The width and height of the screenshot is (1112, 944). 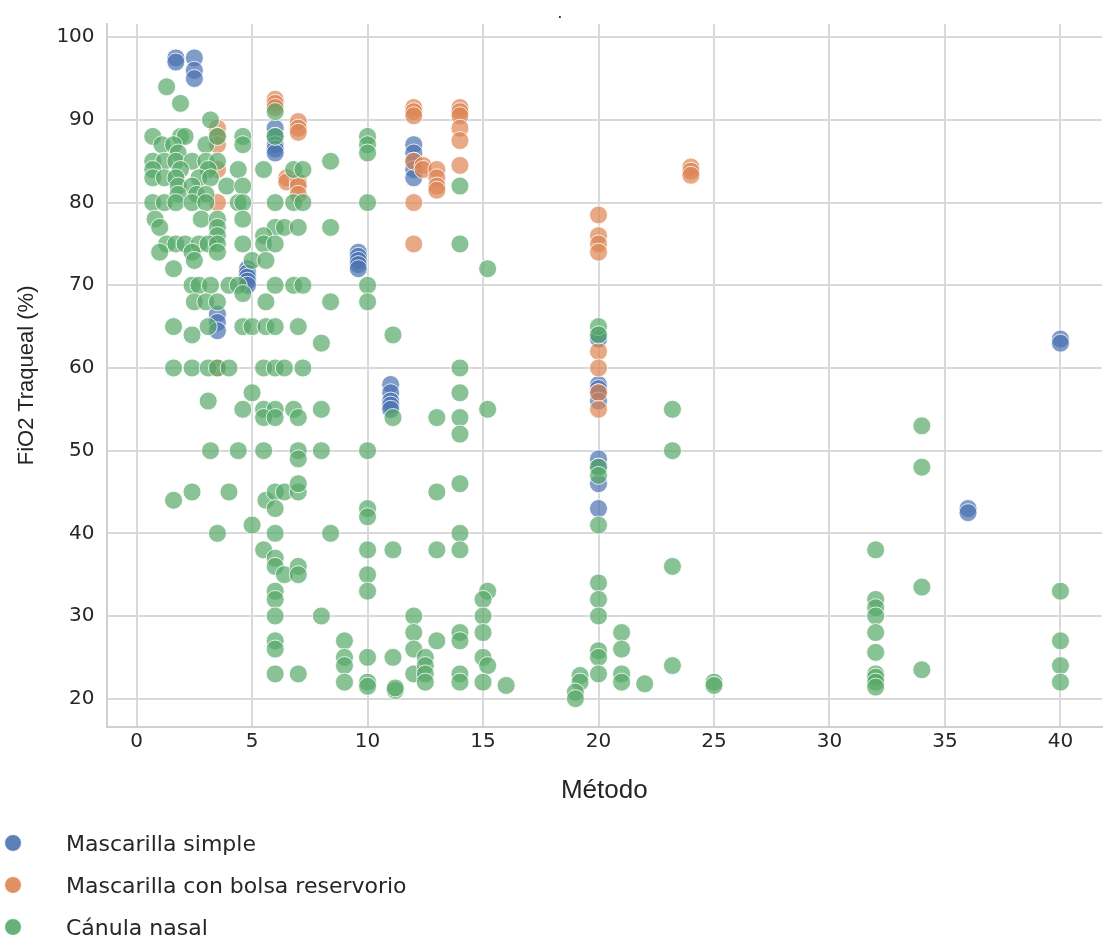 What do you see at coordinates (483, 740) in the screenshot?
I see `x-tick-label: 15` at bounding box center [483, 740].